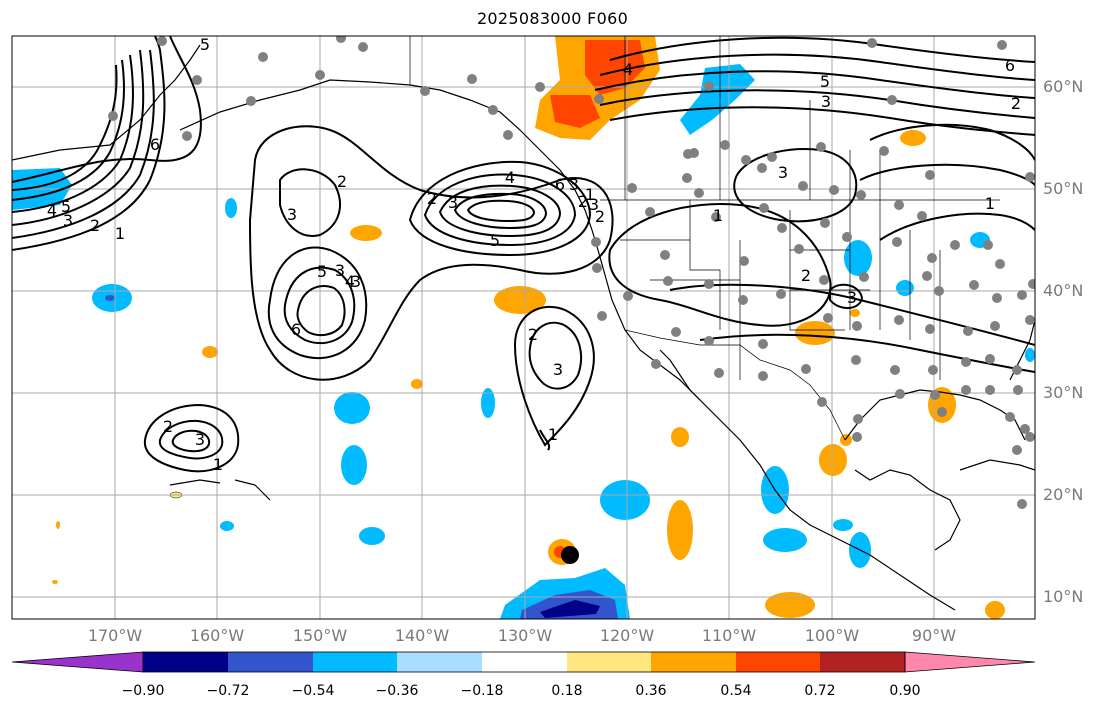 The height and width of the screenshot is (712, 1105). What do you see at coordinates (570, 555) in the screenshot?
I see `storm-marker` at bounding box center [570, 555].